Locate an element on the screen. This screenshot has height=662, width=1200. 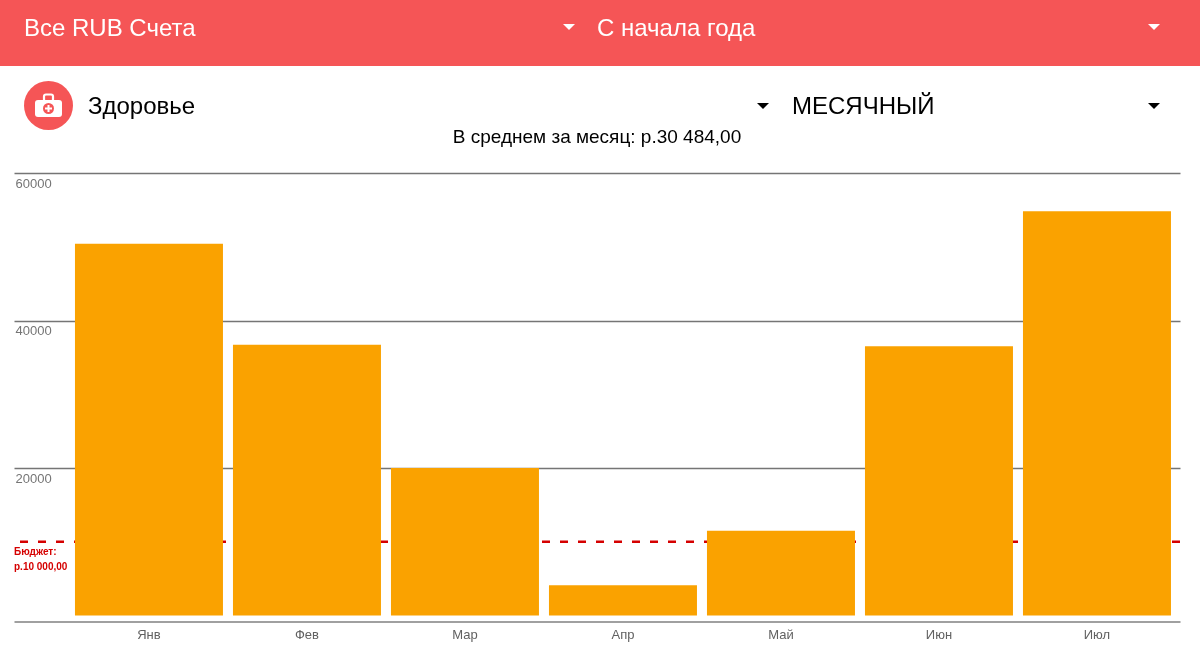
x-tick-label: Янв is located at coordinates (149, 634).